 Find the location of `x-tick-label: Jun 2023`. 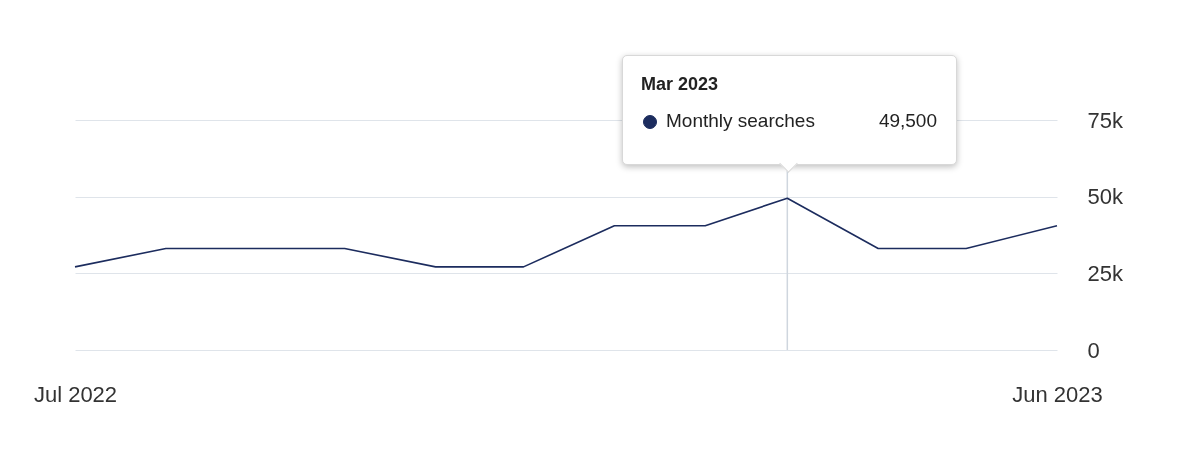

x-tick-label: Jun 2023 is located at coordinates (1057, 394).